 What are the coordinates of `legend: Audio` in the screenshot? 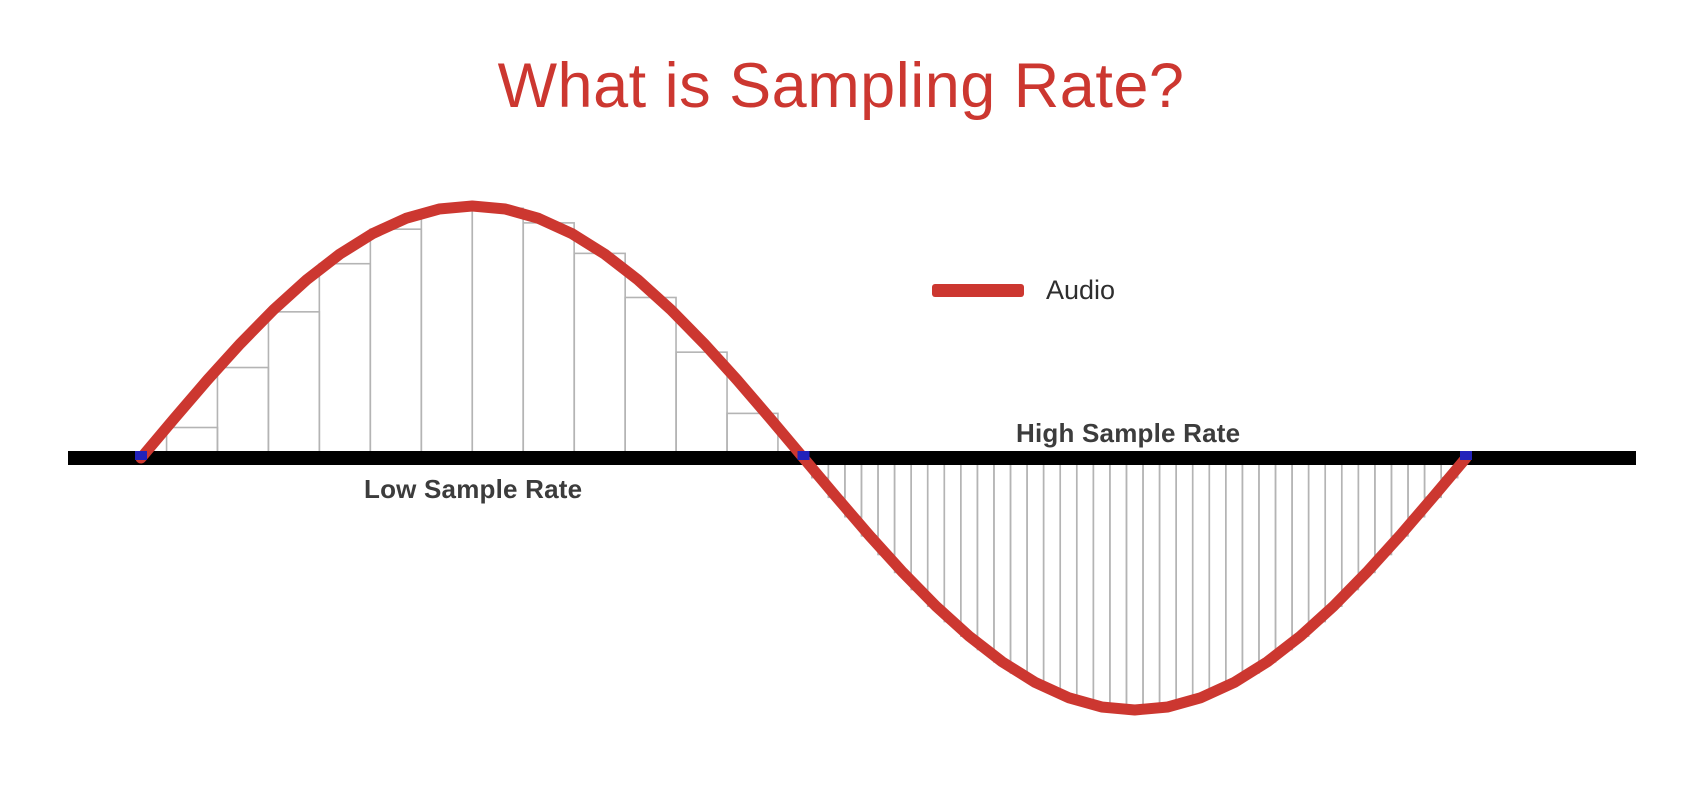 It's located at (1023, 290).